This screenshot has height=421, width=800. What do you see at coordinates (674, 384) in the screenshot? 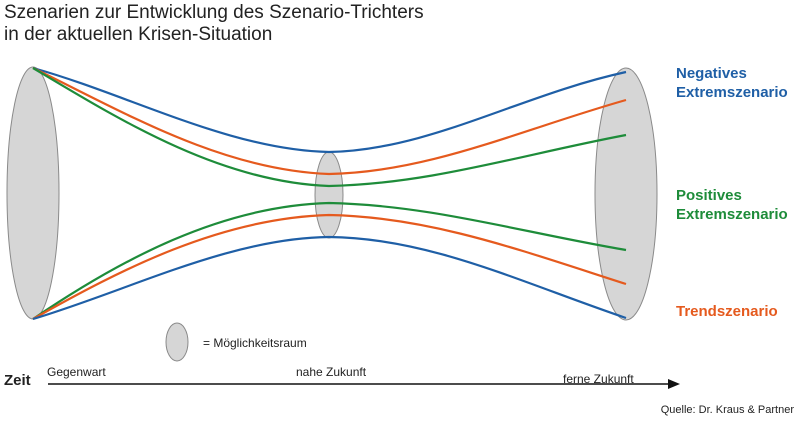
I see `time-axis-arrowhead` at bounding box center [674, 384].